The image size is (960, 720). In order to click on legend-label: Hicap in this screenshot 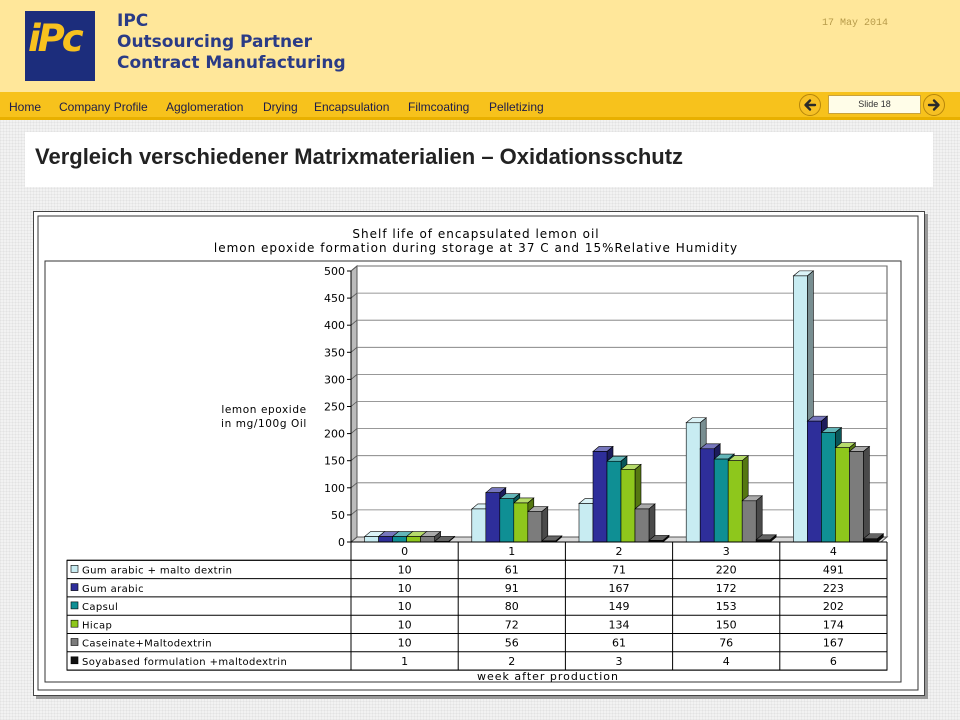, I will do `click(97, 625)`.